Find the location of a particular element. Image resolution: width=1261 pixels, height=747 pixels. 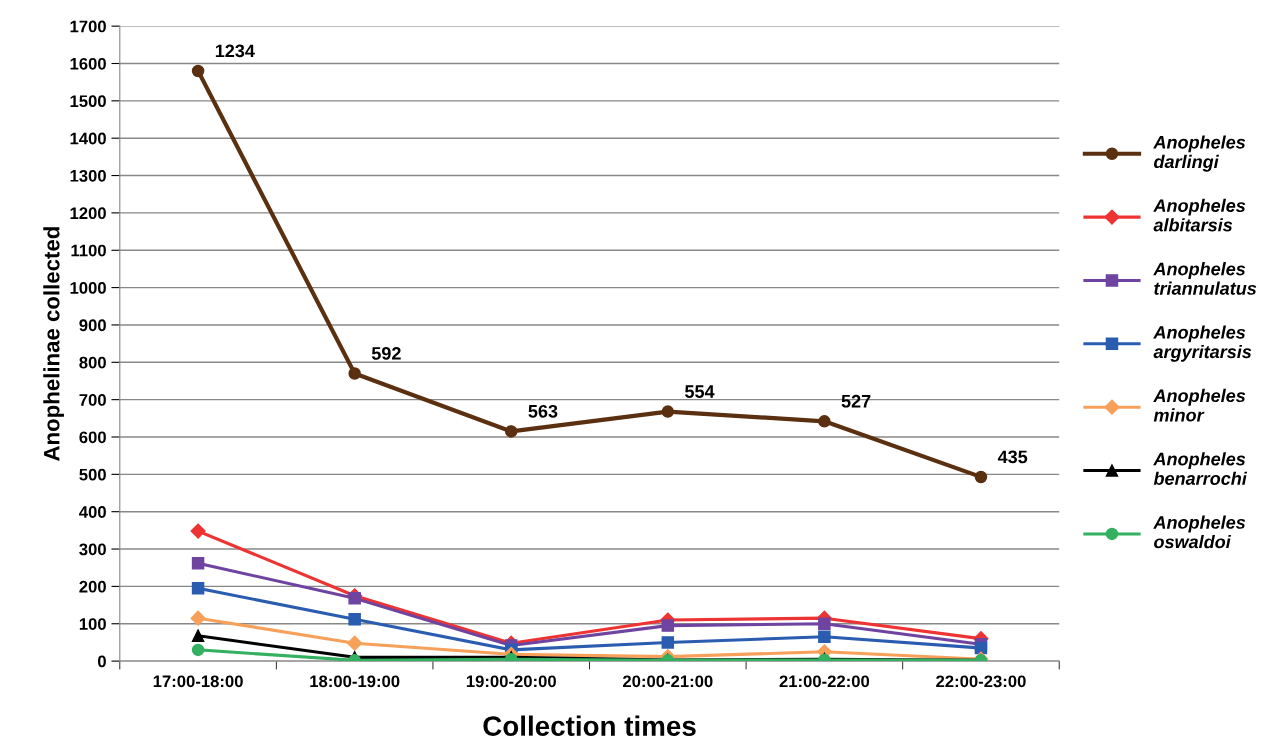

x-tick-label: 20:00-21:00 is located at coordinates (667, 681).